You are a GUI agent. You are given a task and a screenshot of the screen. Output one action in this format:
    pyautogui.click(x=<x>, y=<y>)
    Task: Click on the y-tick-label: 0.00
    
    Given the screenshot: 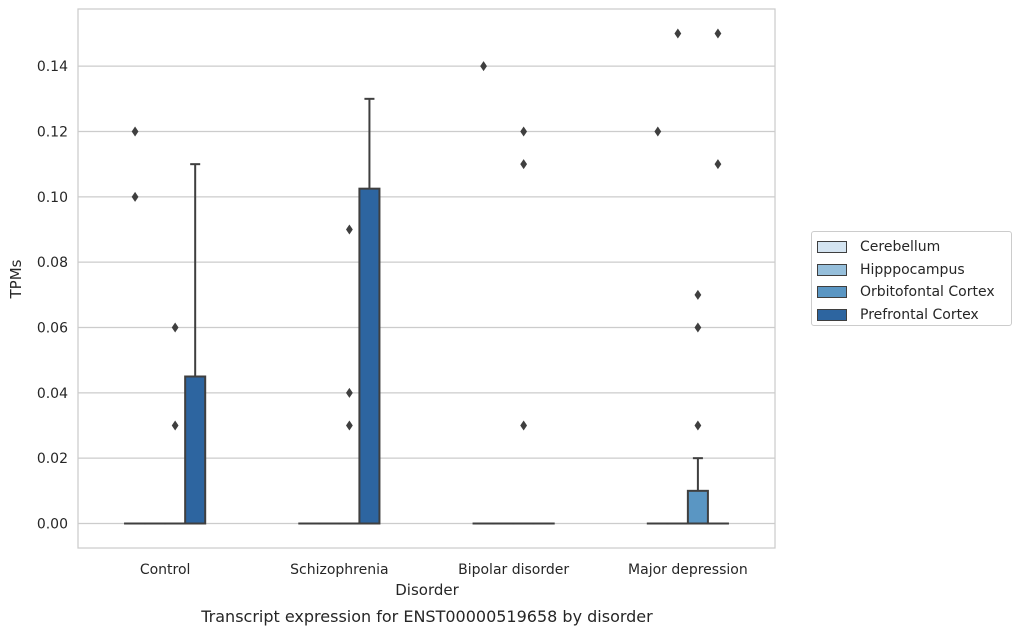 What is the action you would take?
    pyautogui.click(x=52, y=525)
    